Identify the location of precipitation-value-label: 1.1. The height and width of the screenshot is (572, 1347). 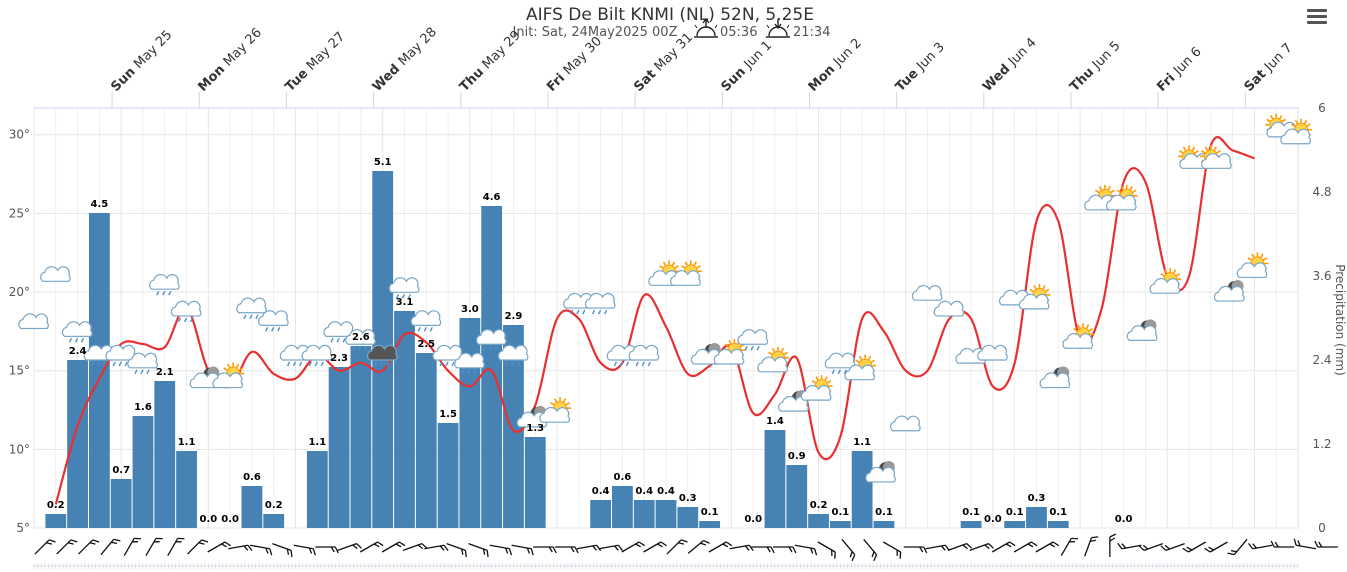
(862, 442).